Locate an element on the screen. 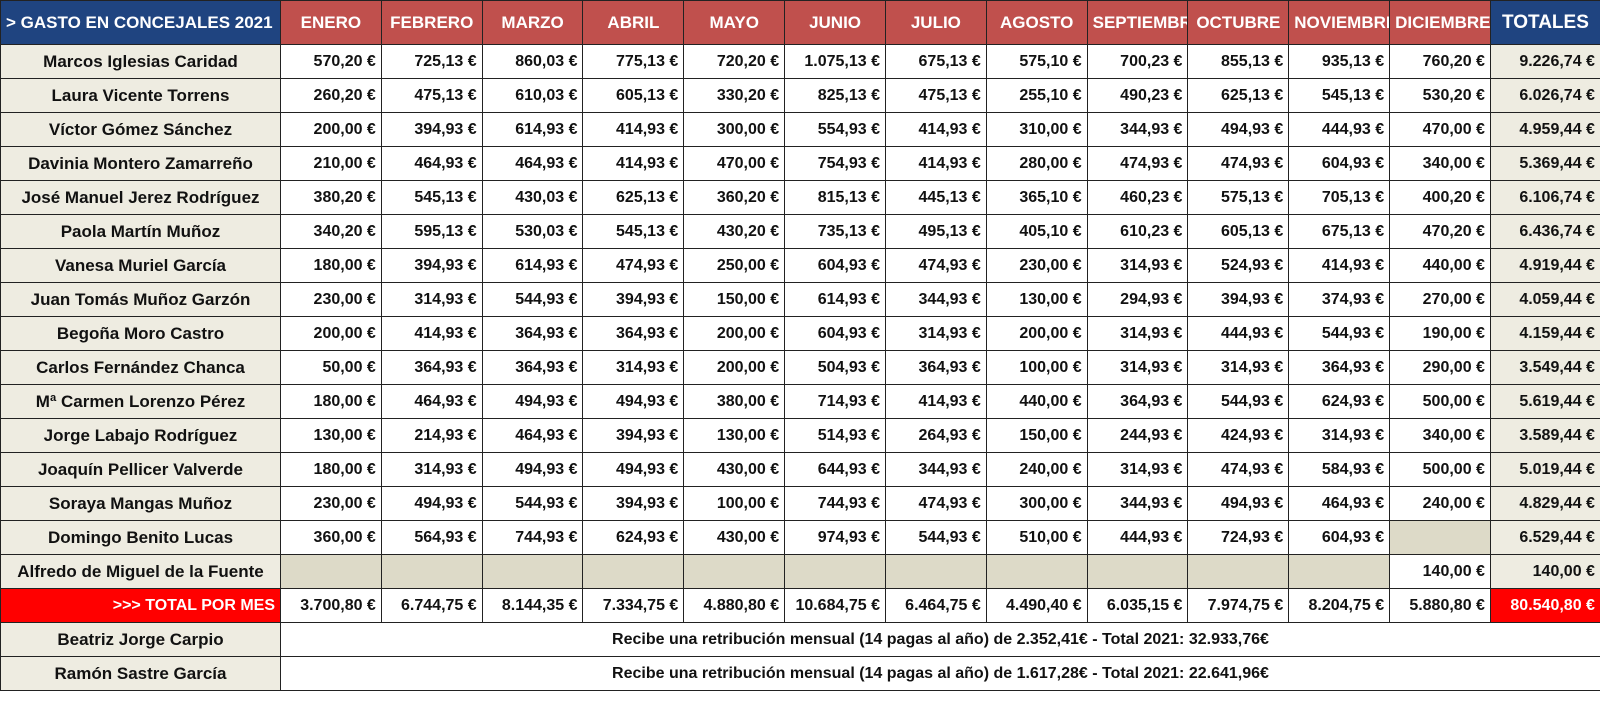 The width and height of the screenshot is (1600, 702). amount: 294,93 € is located at coordinates (1137, 299).